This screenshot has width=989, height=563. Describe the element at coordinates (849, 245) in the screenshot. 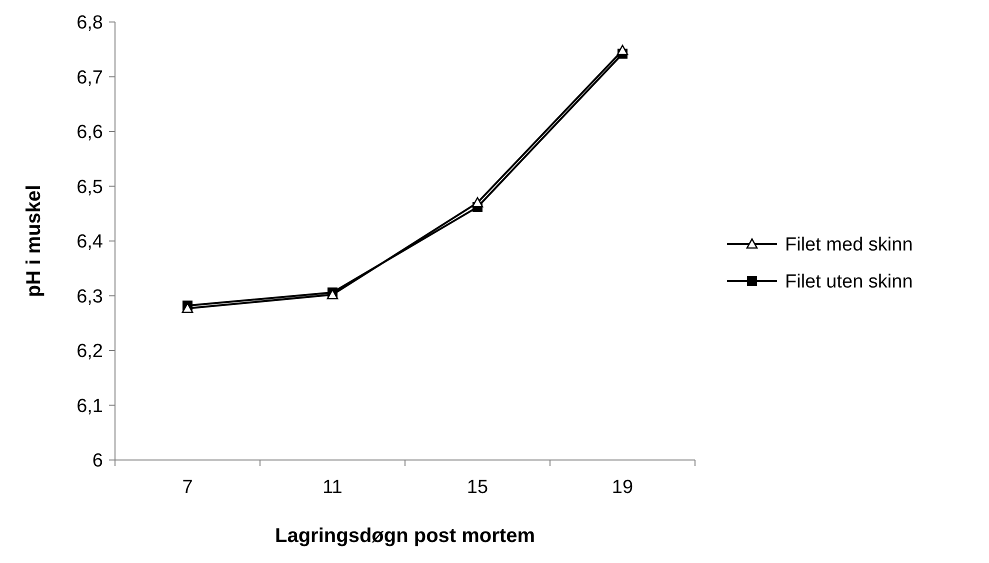

I see `legend-label: Filet med skinn` at that location.